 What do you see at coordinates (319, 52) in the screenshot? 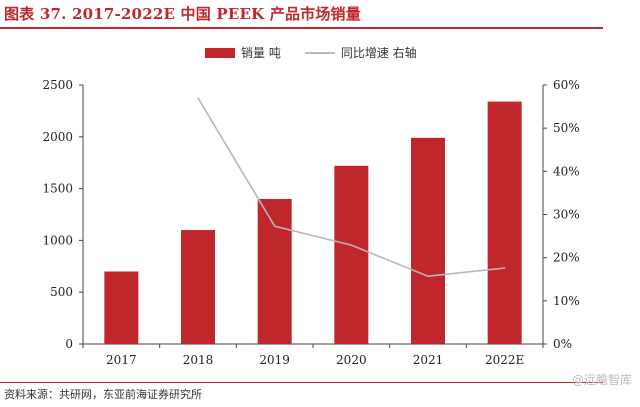
I see `legend-line-swatch` at bounding box center [319, 52].